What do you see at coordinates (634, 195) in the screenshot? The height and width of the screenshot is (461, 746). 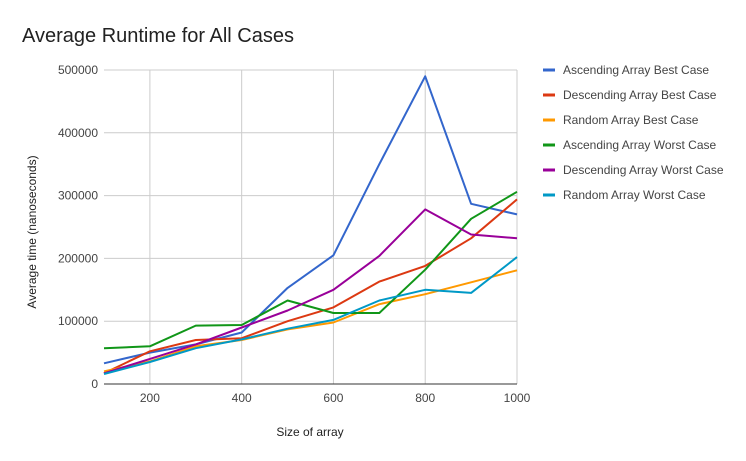 I see `legend-entry-label: Random Array Worst Case` at bounding box center [634, 195].